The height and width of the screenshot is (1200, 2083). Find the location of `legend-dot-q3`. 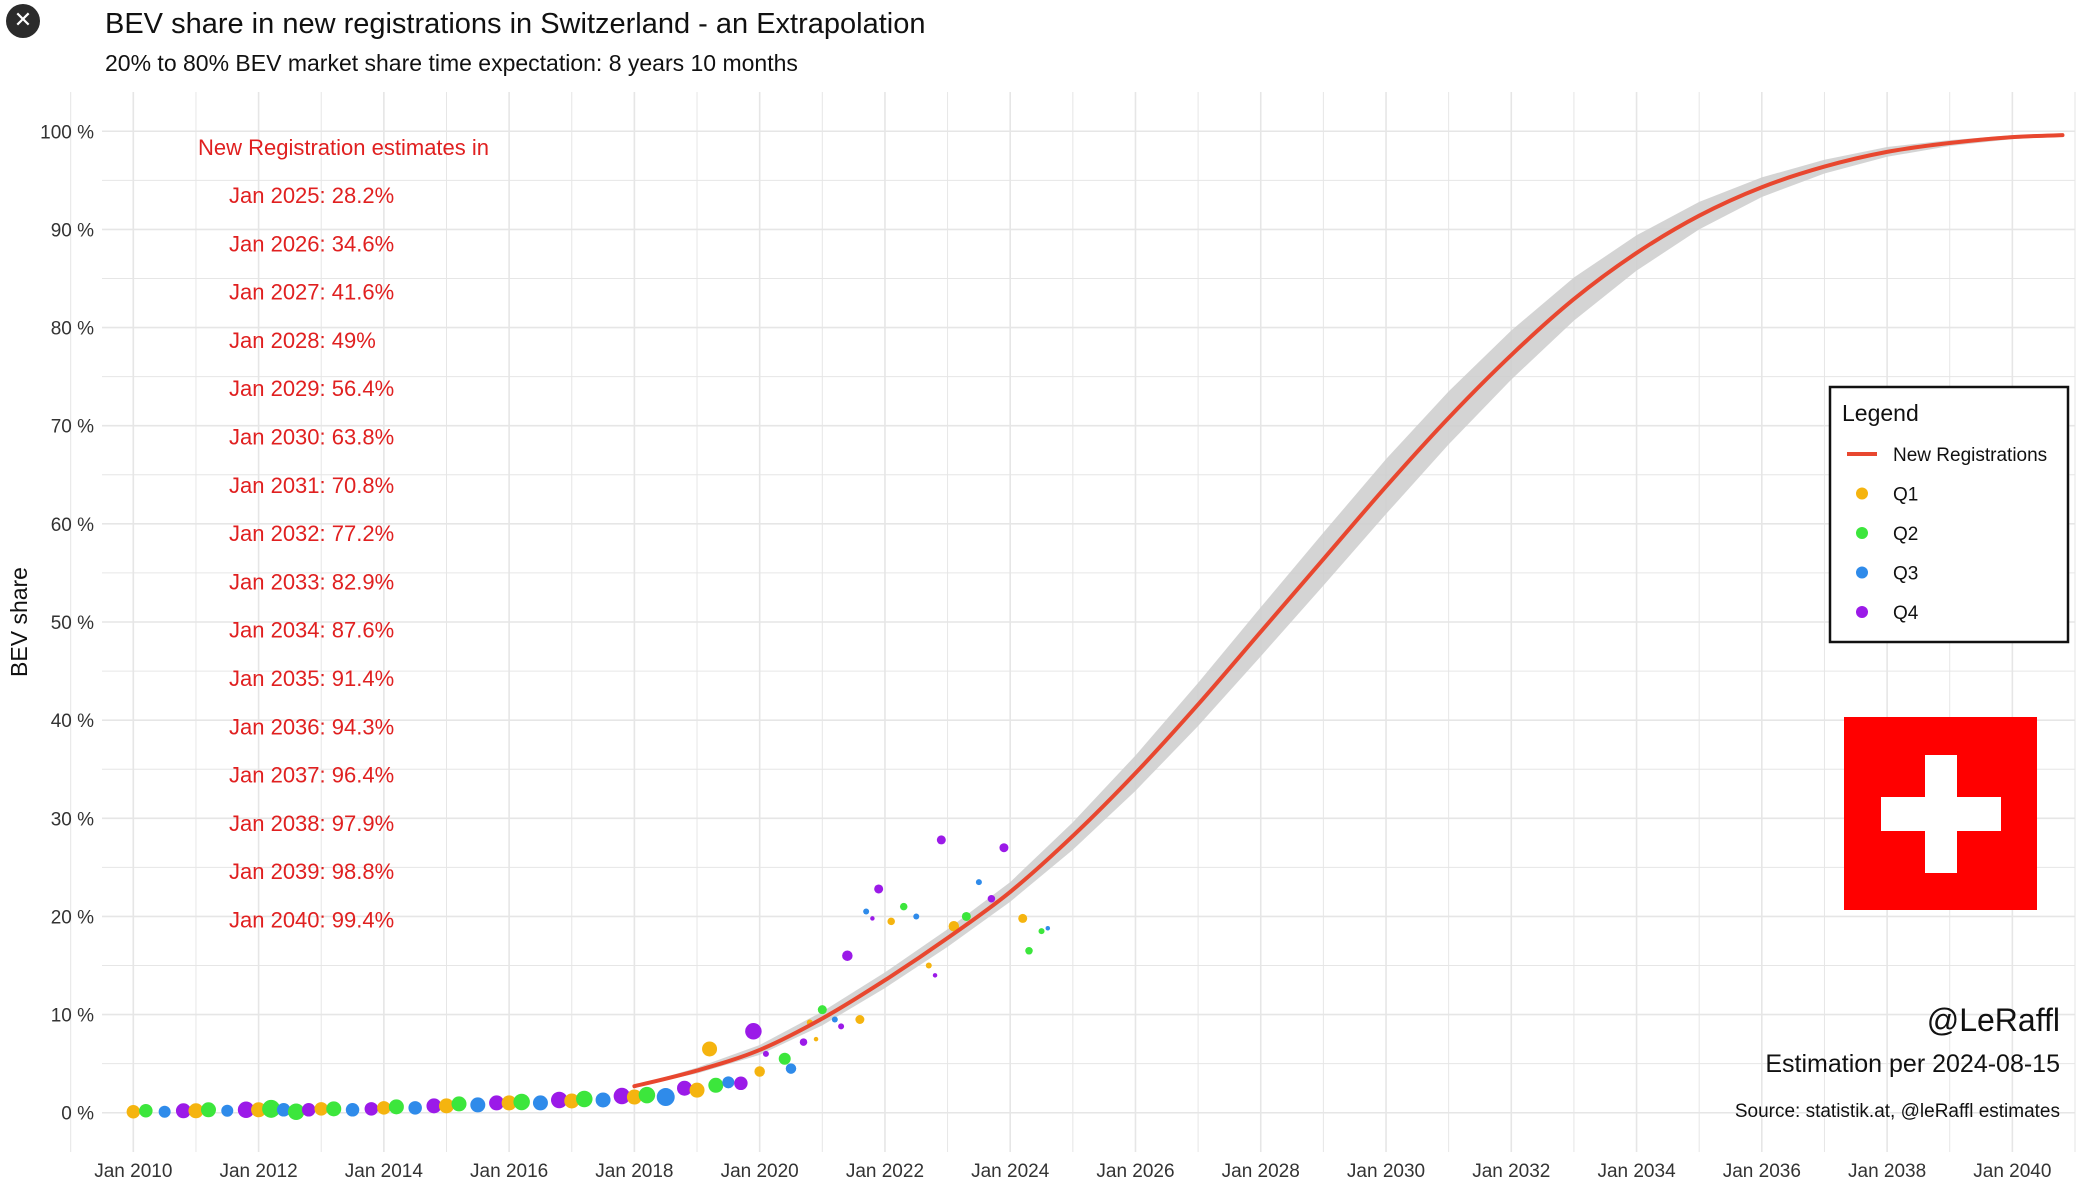

legend-dot-q3 is located at coordinates (1862, 572).